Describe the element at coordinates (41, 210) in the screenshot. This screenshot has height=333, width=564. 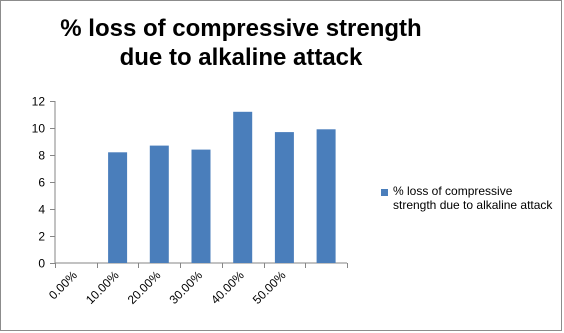
I see `y-tick-label: 4` at that location.